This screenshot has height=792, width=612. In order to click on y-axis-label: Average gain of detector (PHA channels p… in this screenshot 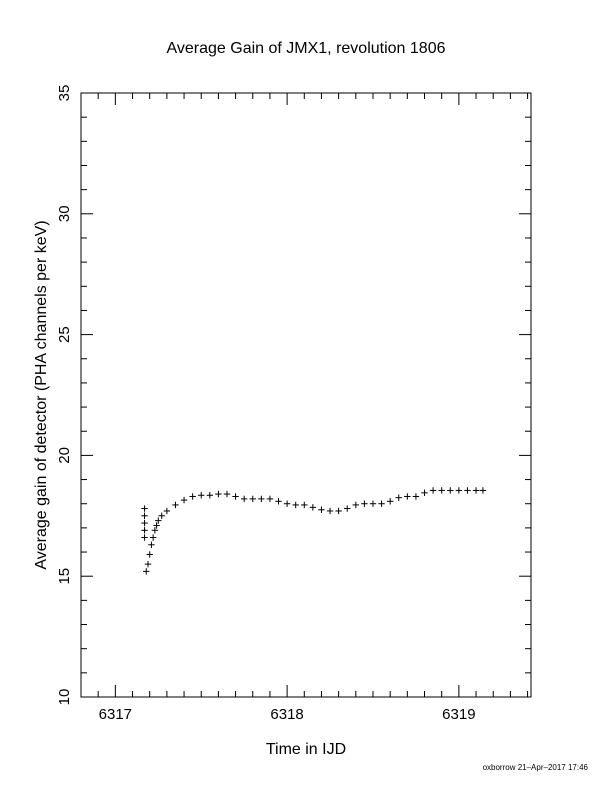, I will do `click(41, 394)`.